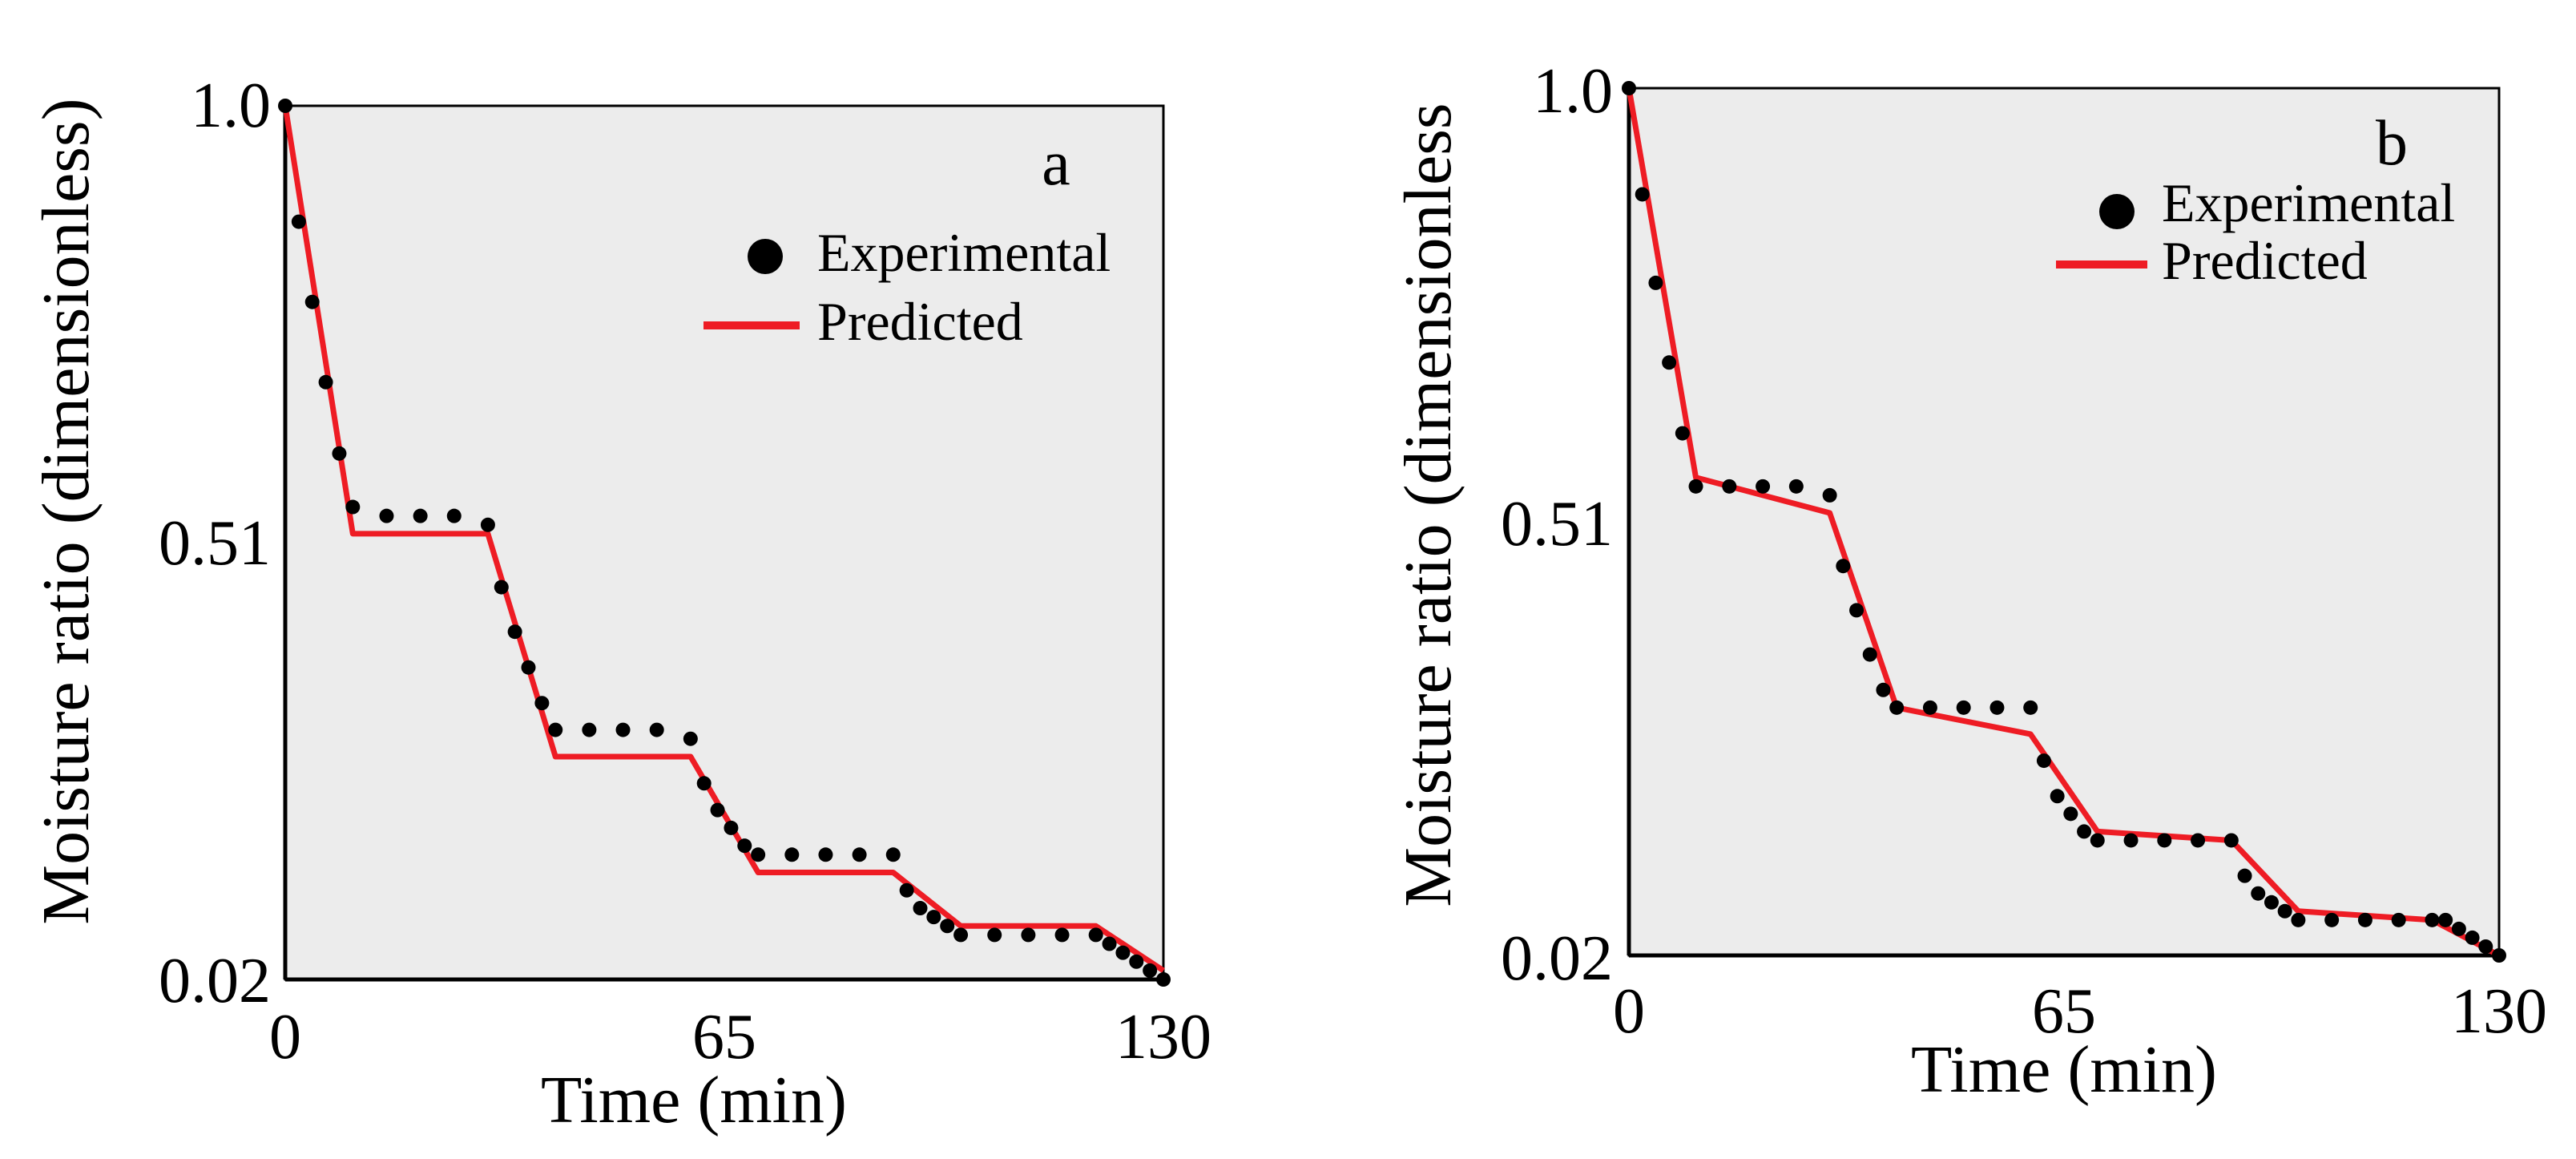  Describe the element at coordinates (2308, 203) in the screenshot. I see `legend-label-experimental: Experimental` at that location.